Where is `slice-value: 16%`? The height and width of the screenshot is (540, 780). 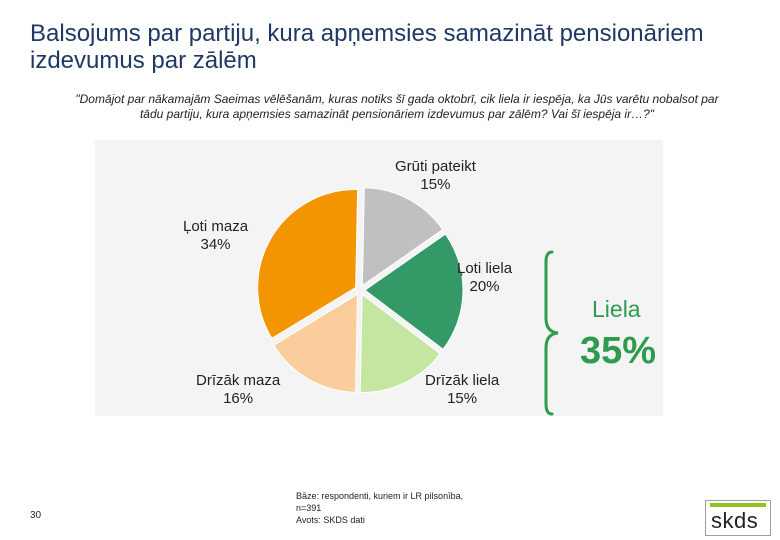 slice-value: 16% is located at coordinates (238, 398).